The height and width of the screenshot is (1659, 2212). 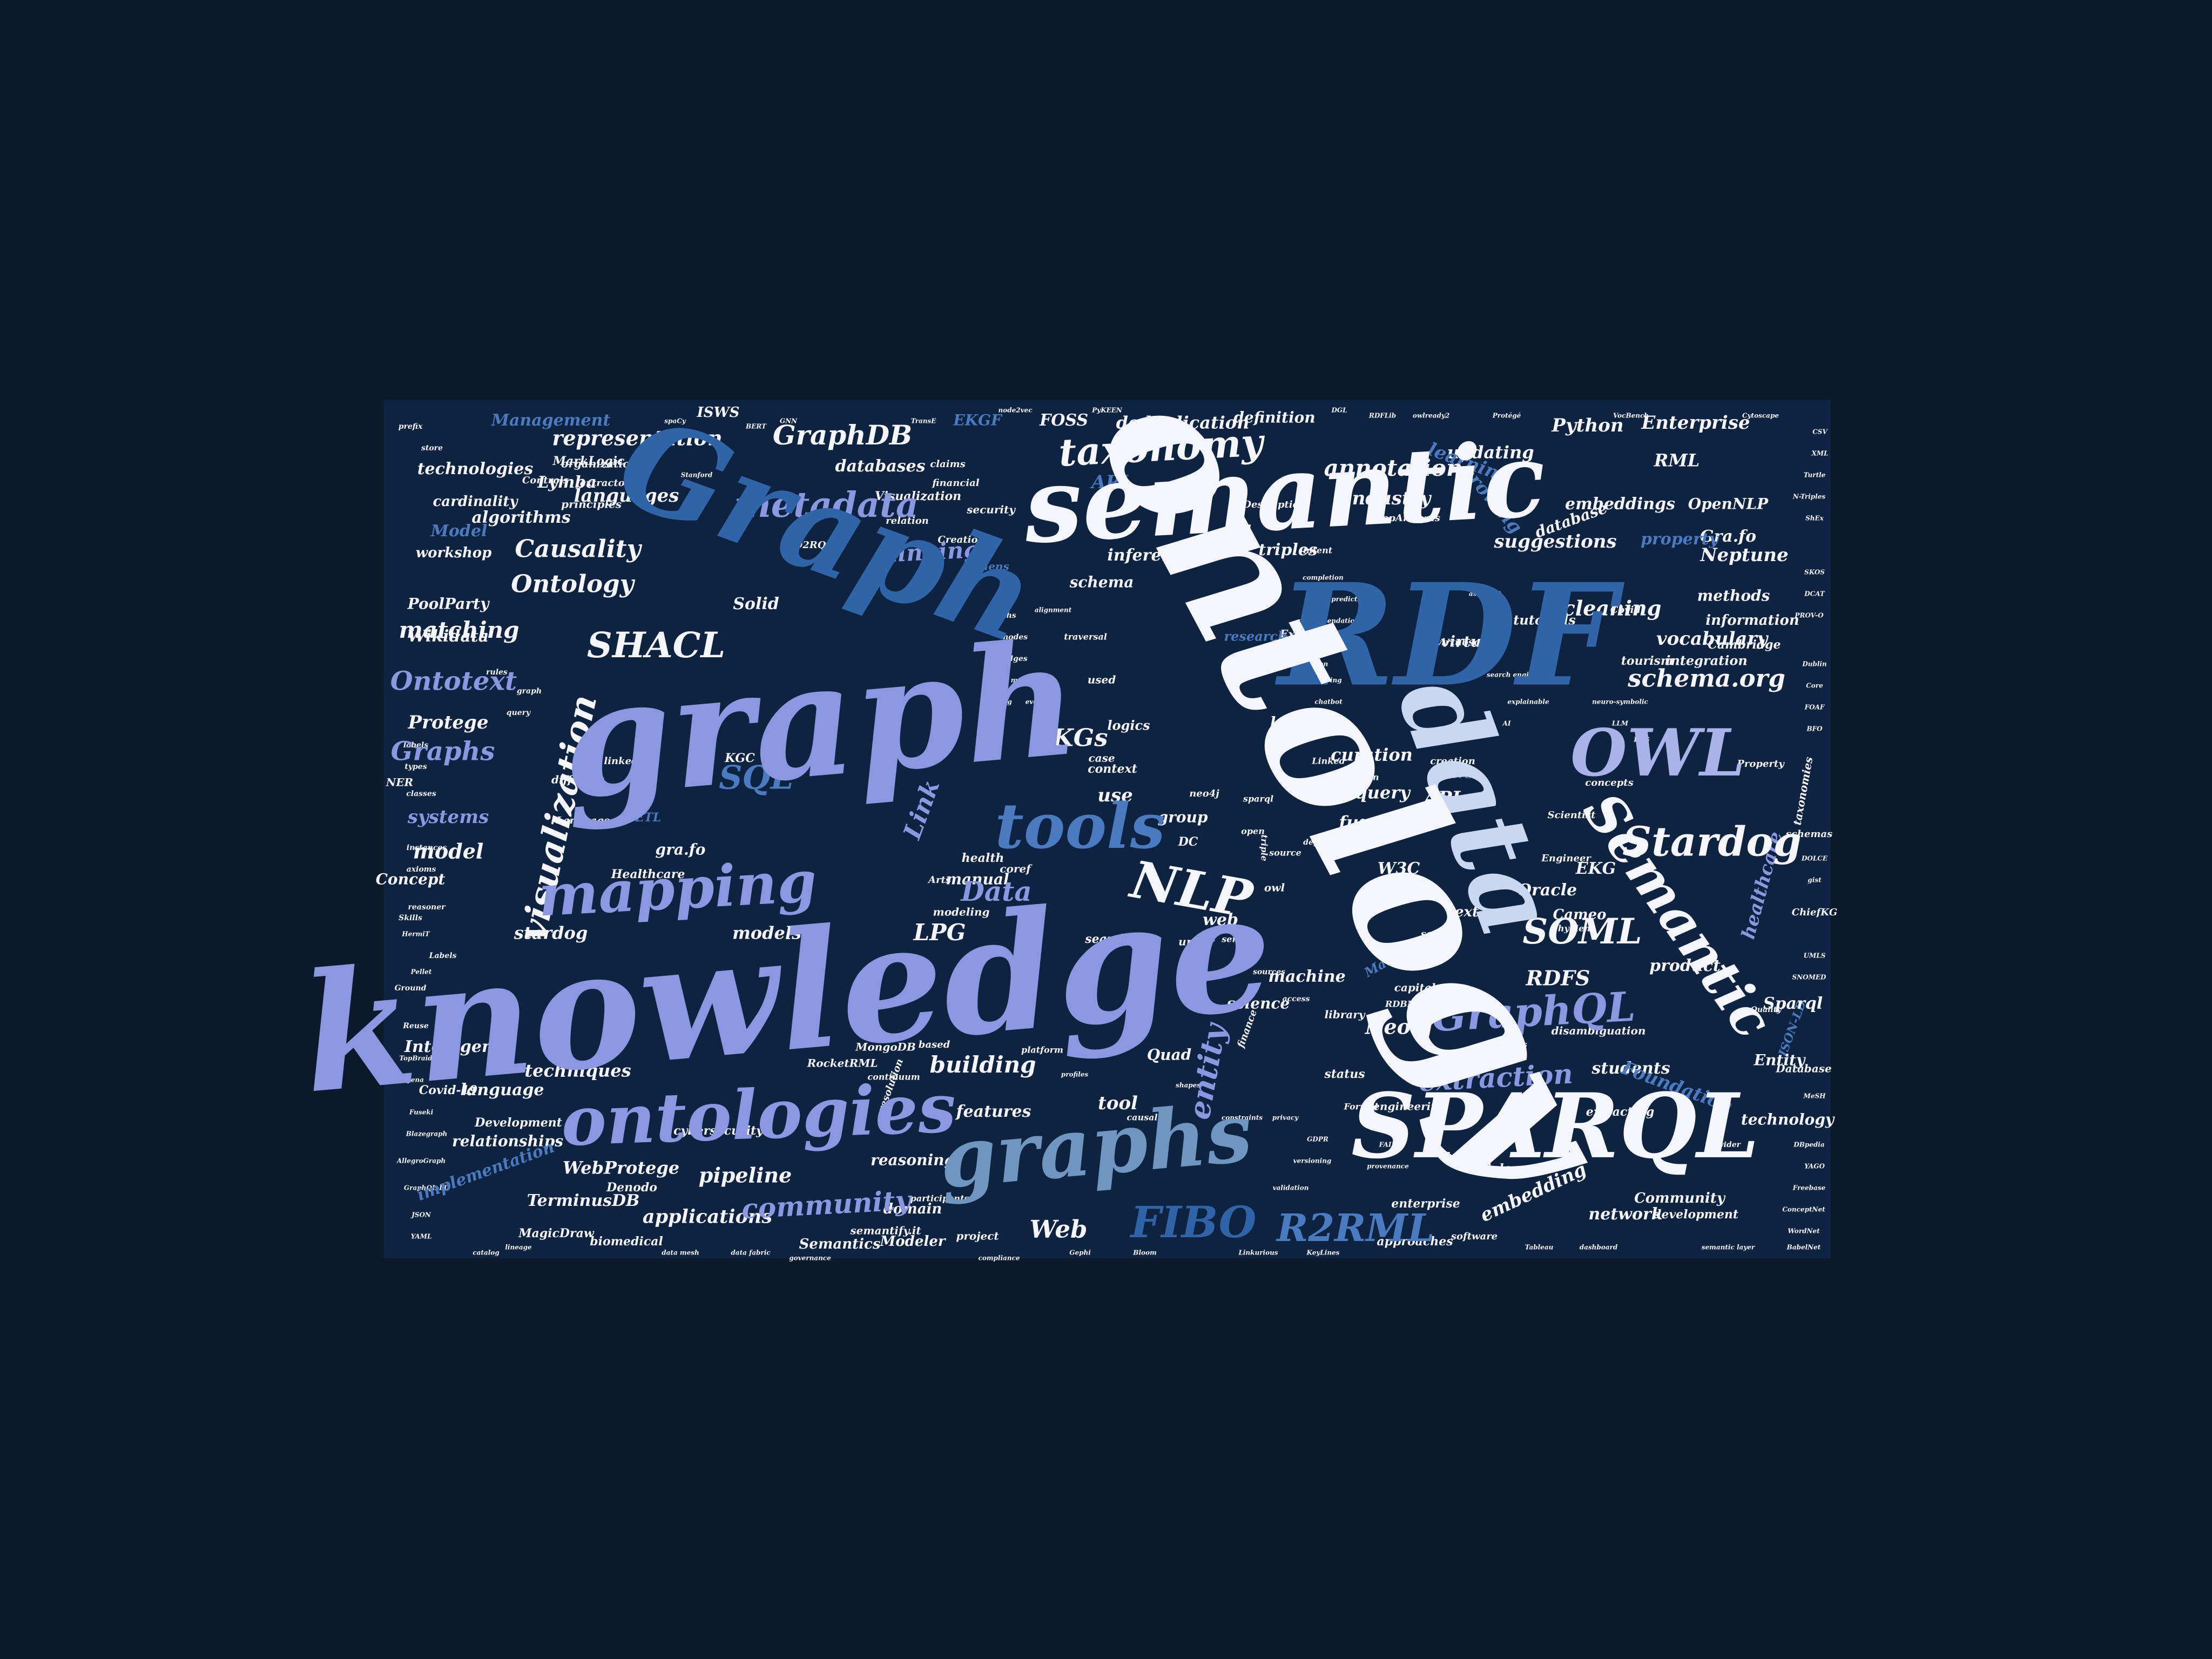 What do you see at coordinates (1085, 637) in the screenshot?
I see `word-traversal: traversal` at bounding box center [1085, 637].